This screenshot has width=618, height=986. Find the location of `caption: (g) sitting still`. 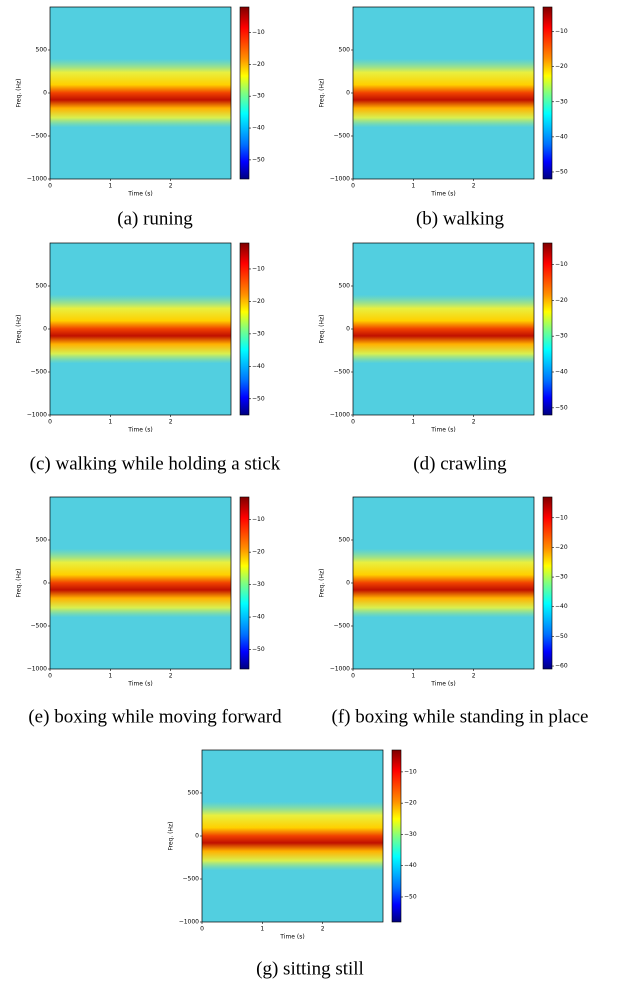

caption: (g) sitting still is located at coordinates (310, 968).